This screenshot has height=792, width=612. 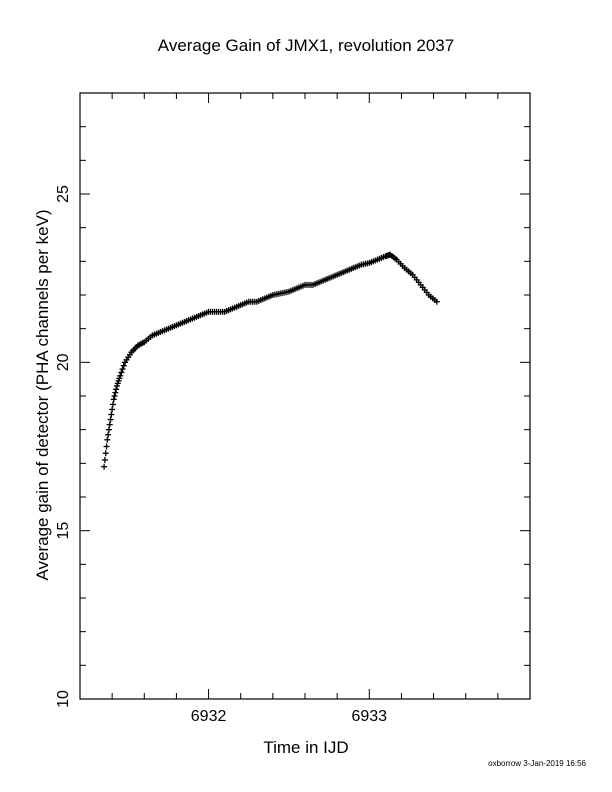 I want to click on footer-credit: oxborrow 3-Jan-2019 16:56, so click(x=537, y=763).